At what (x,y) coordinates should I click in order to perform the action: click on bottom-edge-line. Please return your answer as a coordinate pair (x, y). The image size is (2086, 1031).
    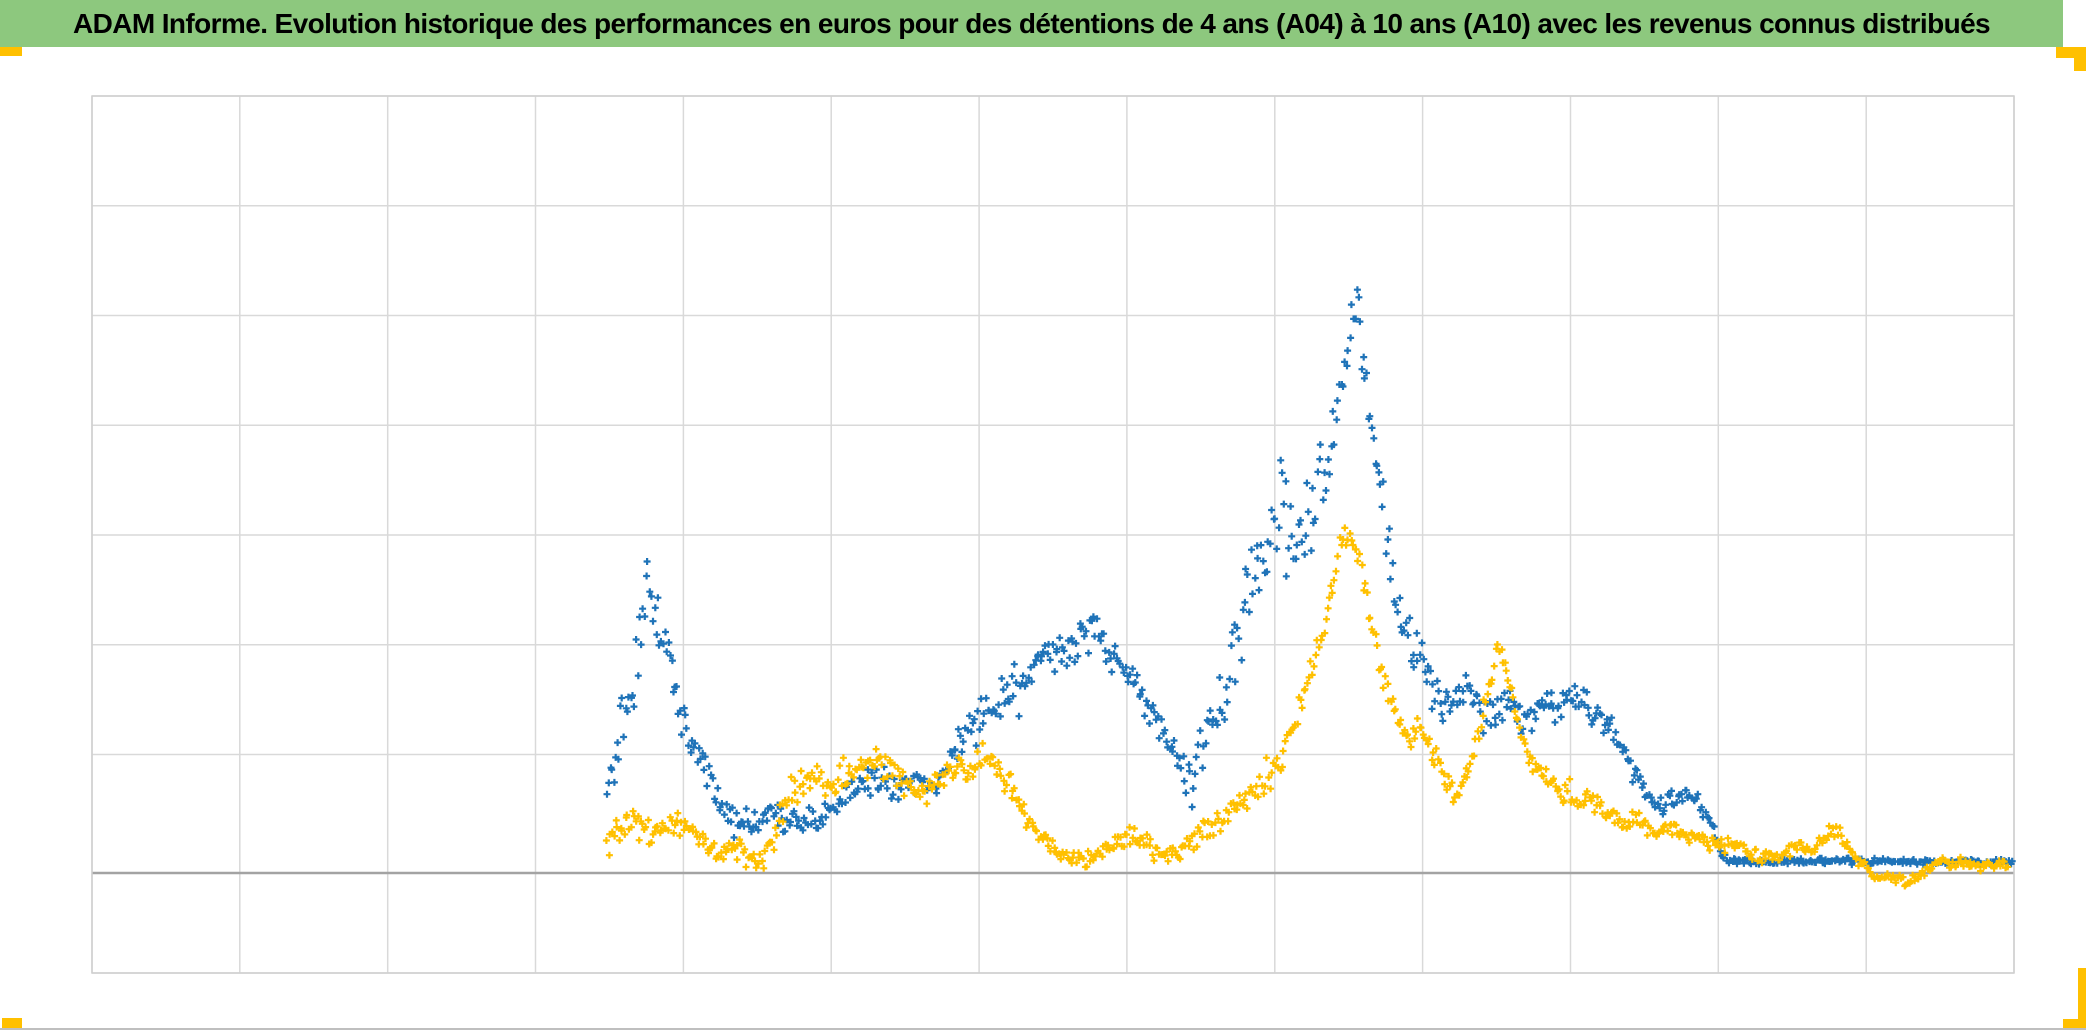
    Looking at the image, I should click on (1043, 1029).